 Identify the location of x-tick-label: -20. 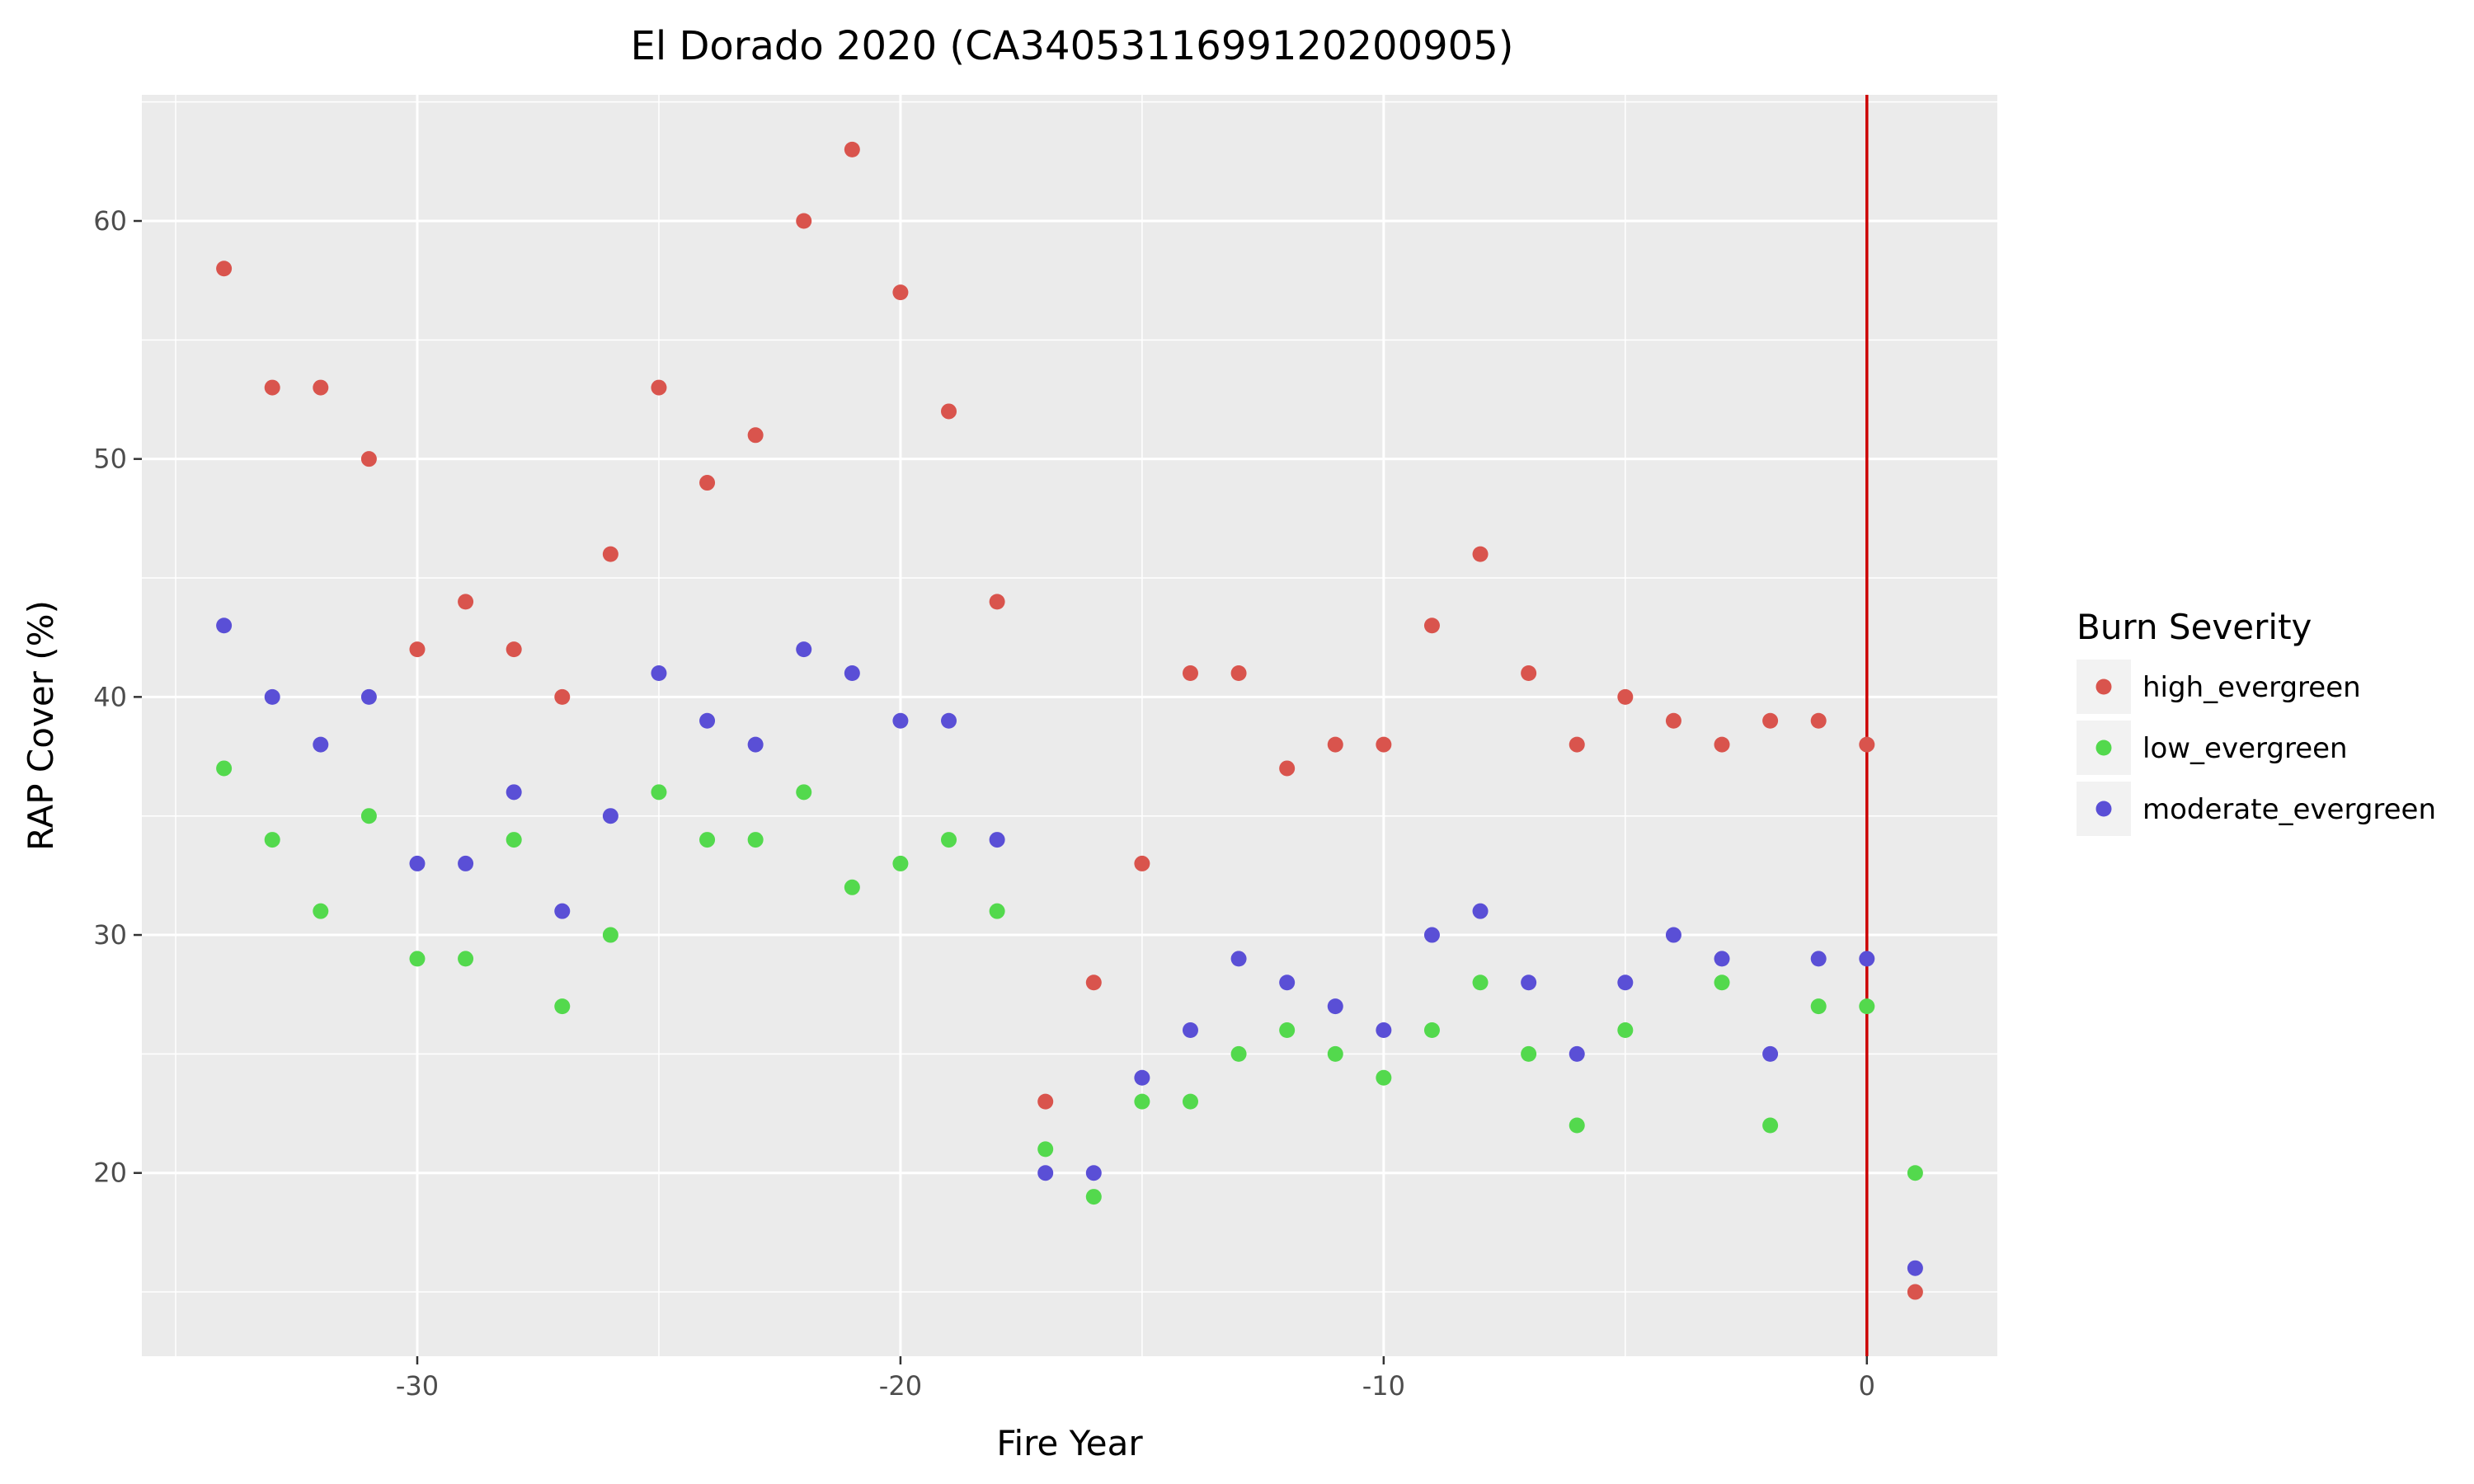
(900, 1386).